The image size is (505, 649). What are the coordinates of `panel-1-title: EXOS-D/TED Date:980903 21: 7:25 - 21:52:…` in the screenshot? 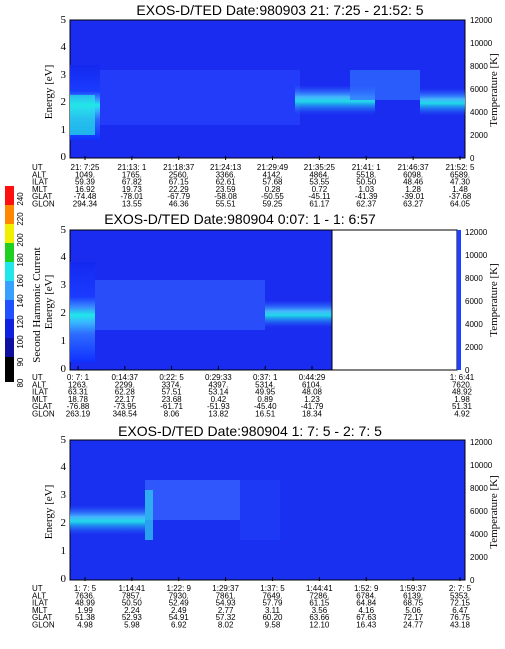 It's located at (279, 10).